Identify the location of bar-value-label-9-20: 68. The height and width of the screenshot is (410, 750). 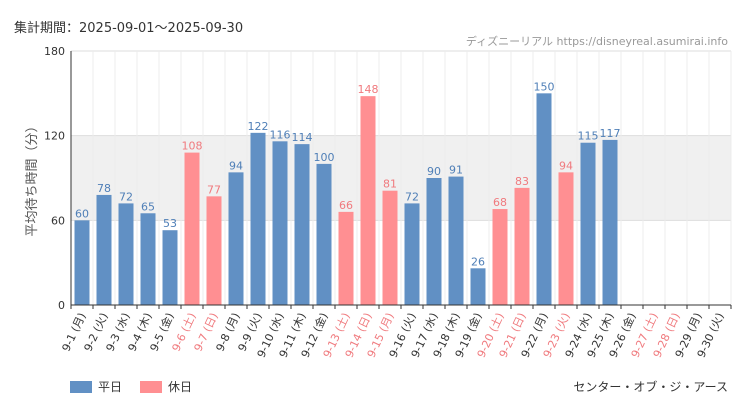
(500, 202).